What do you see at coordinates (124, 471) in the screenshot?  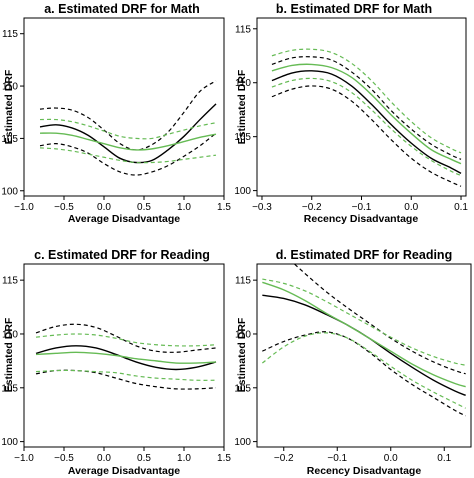 I see `panel-c-xlabel: Average Disadvantage` at bounding box center [124, 471].